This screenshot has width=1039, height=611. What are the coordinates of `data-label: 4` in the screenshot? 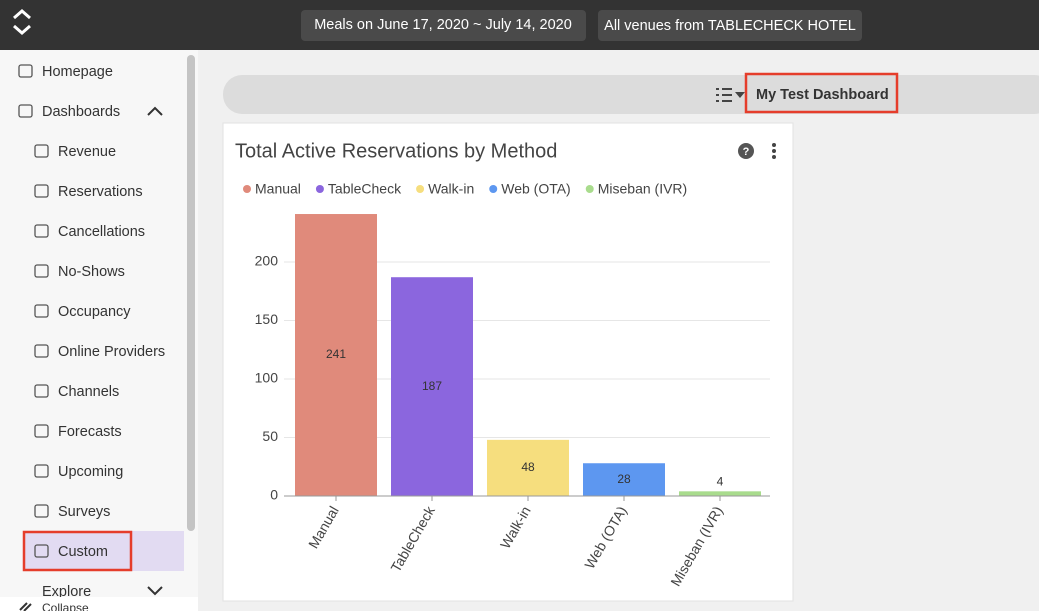 It's located at (720, 481).